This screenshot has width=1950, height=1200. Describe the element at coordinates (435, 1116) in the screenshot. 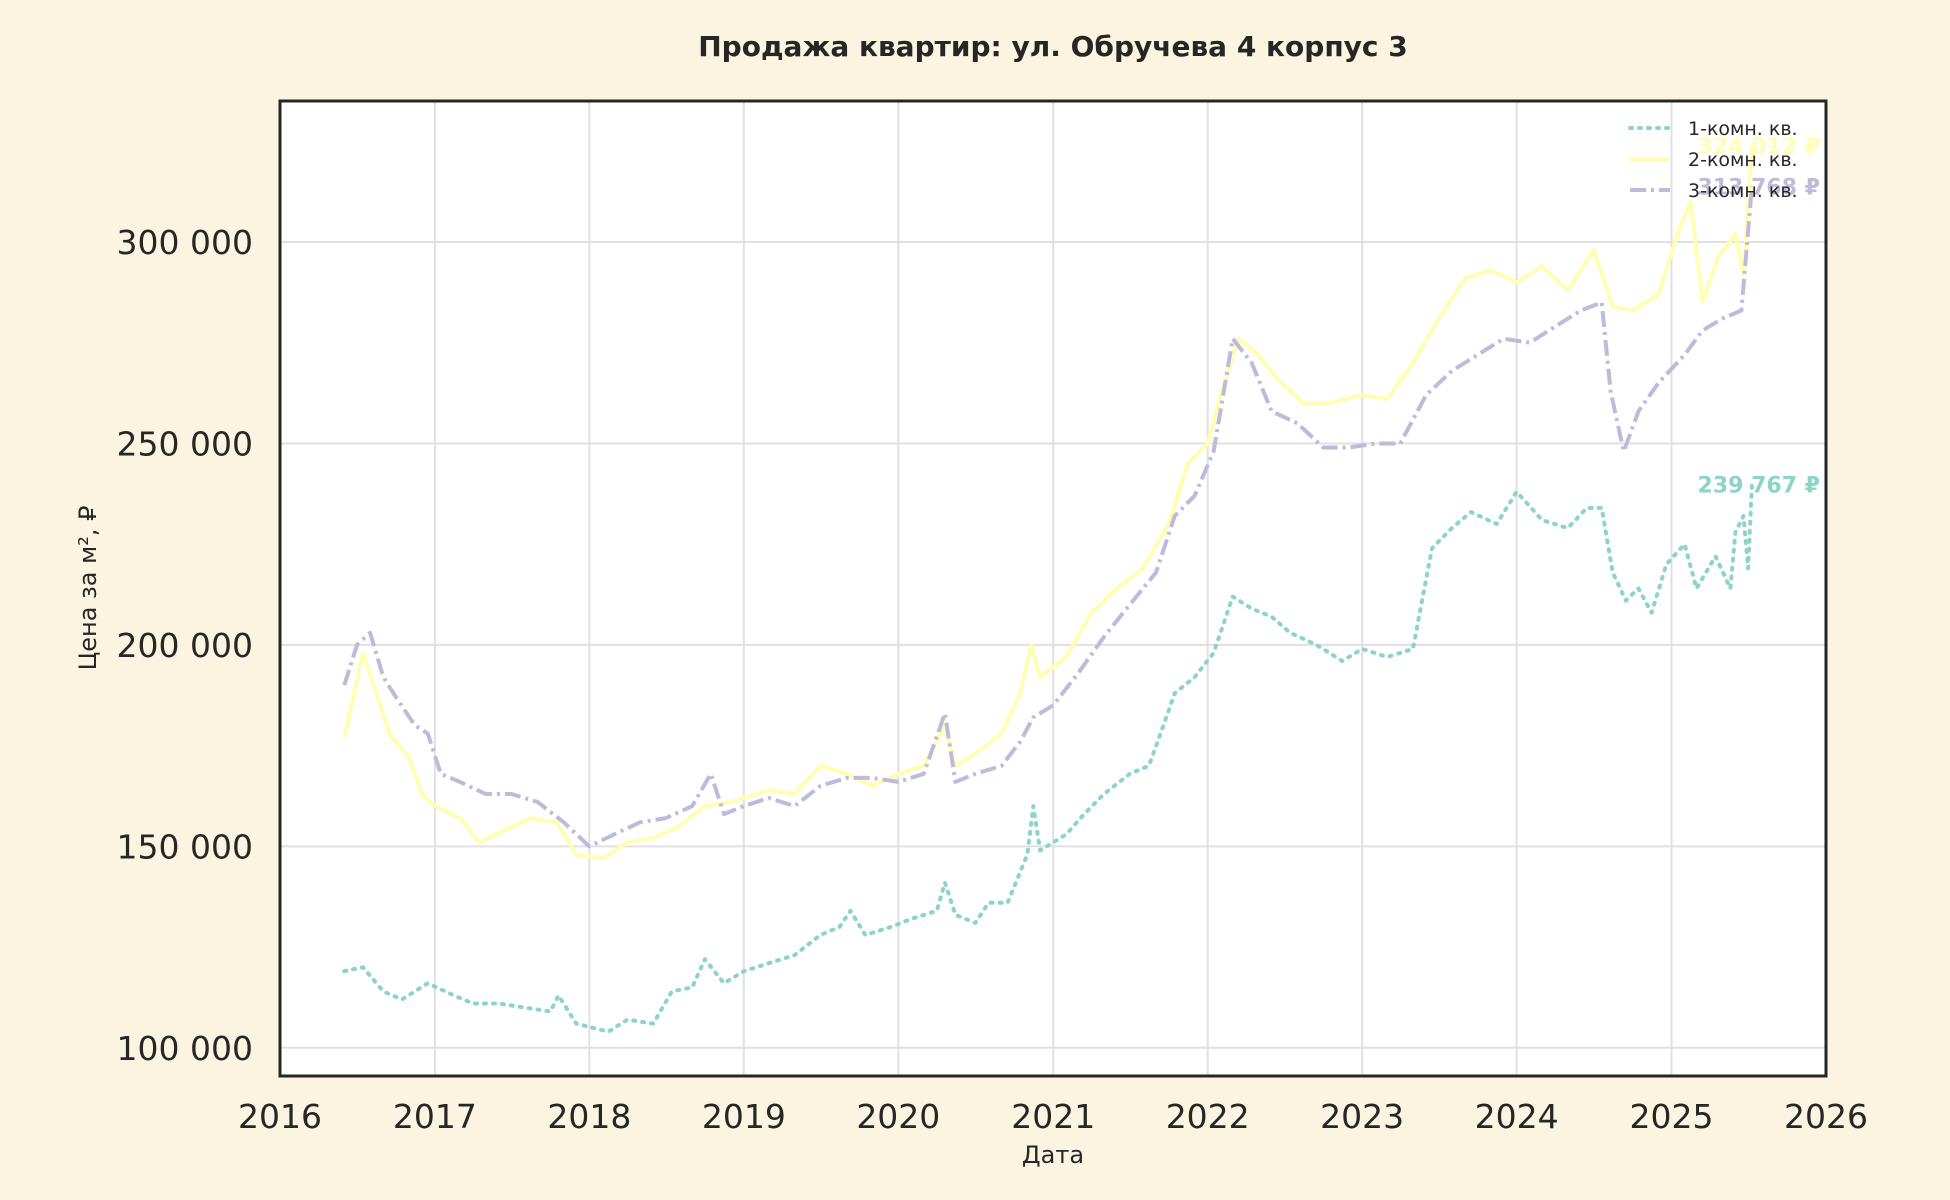

I see `x-tick-label: 2017` at that location.